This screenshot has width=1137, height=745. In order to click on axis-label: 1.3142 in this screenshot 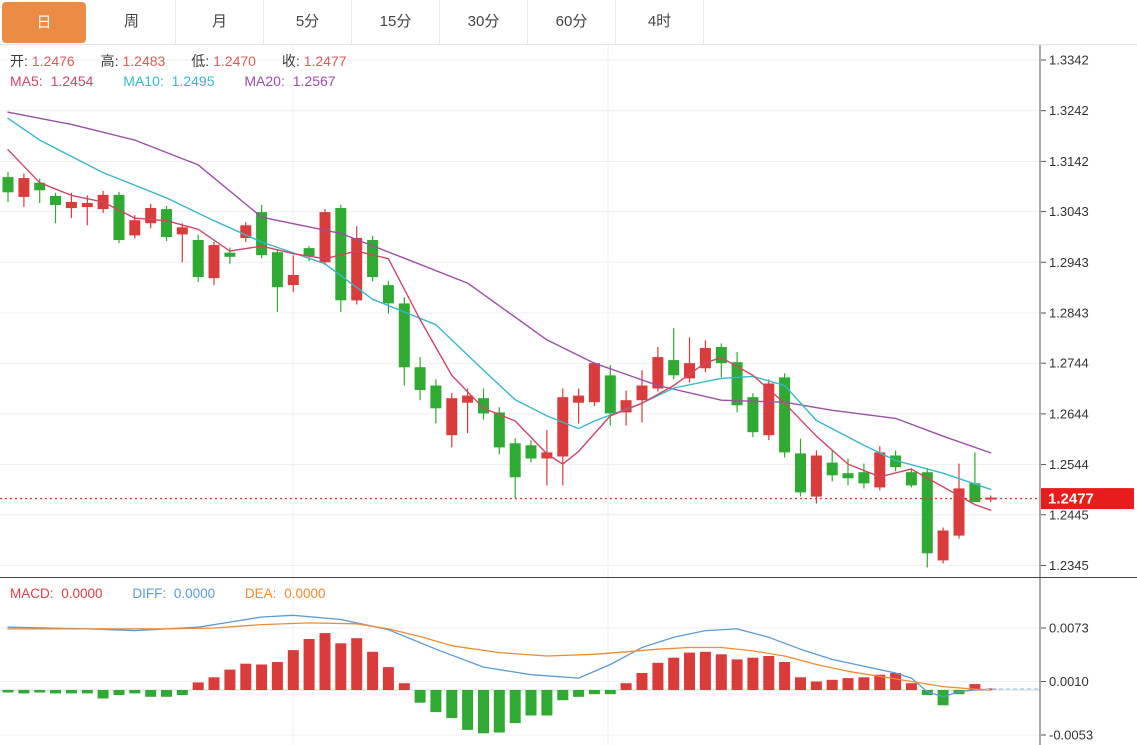, I will do `click(1069, 161)`.